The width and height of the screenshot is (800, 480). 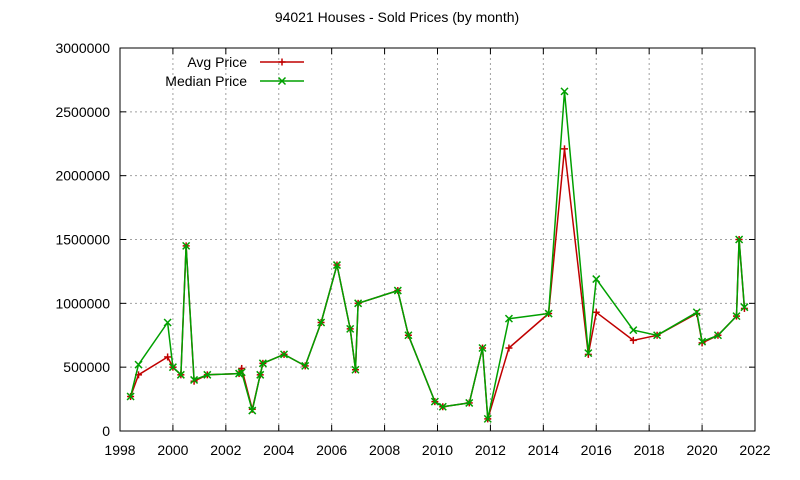 I want to click on x-tick-label: 2000, so click(x=172, y=450).